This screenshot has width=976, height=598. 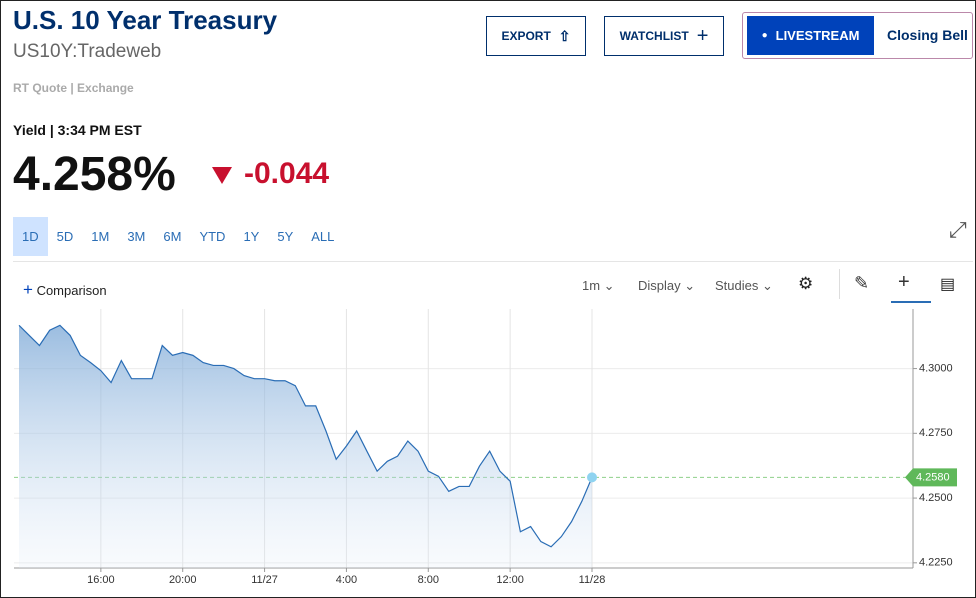 I want to click on crosshair-icon: +, so click(x=904, y=282).